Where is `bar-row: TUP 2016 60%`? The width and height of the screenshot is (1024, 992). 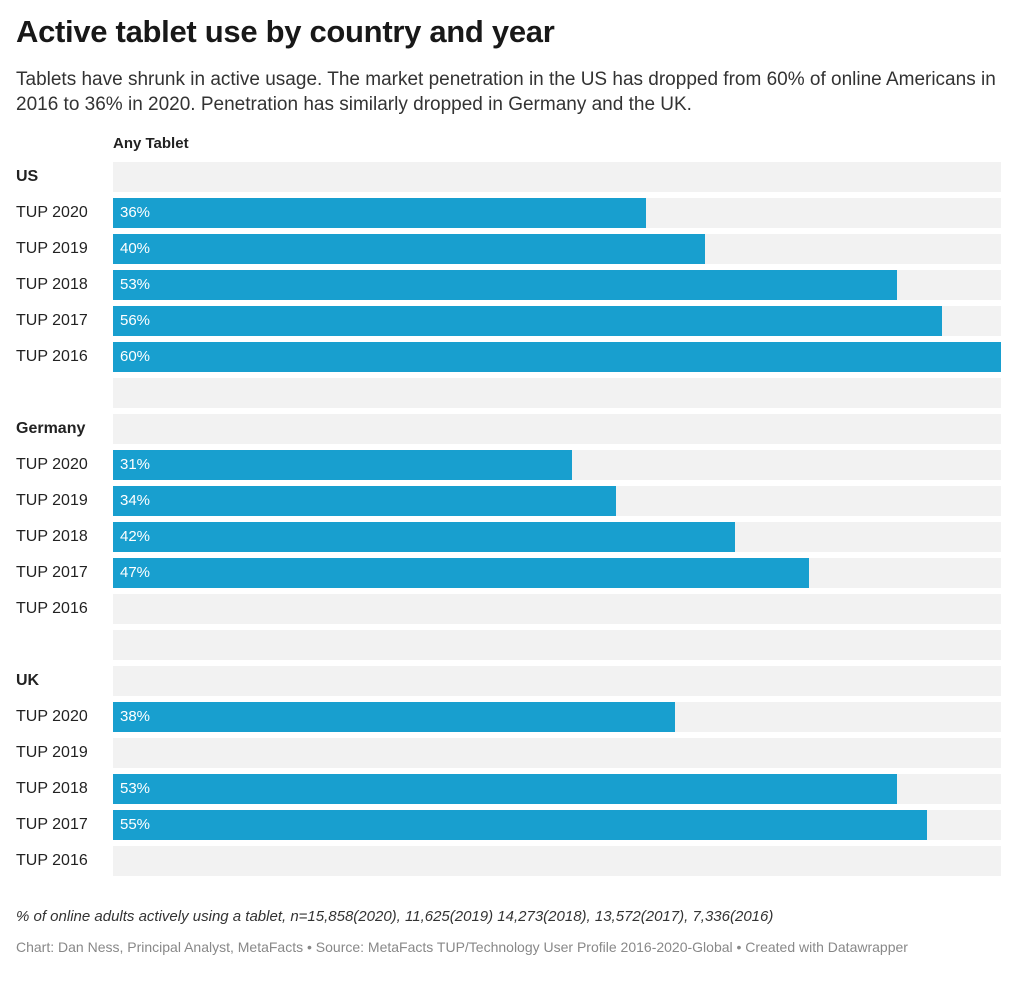 bar-row: TUP 2016 60% is located at coordinates (512, 357).